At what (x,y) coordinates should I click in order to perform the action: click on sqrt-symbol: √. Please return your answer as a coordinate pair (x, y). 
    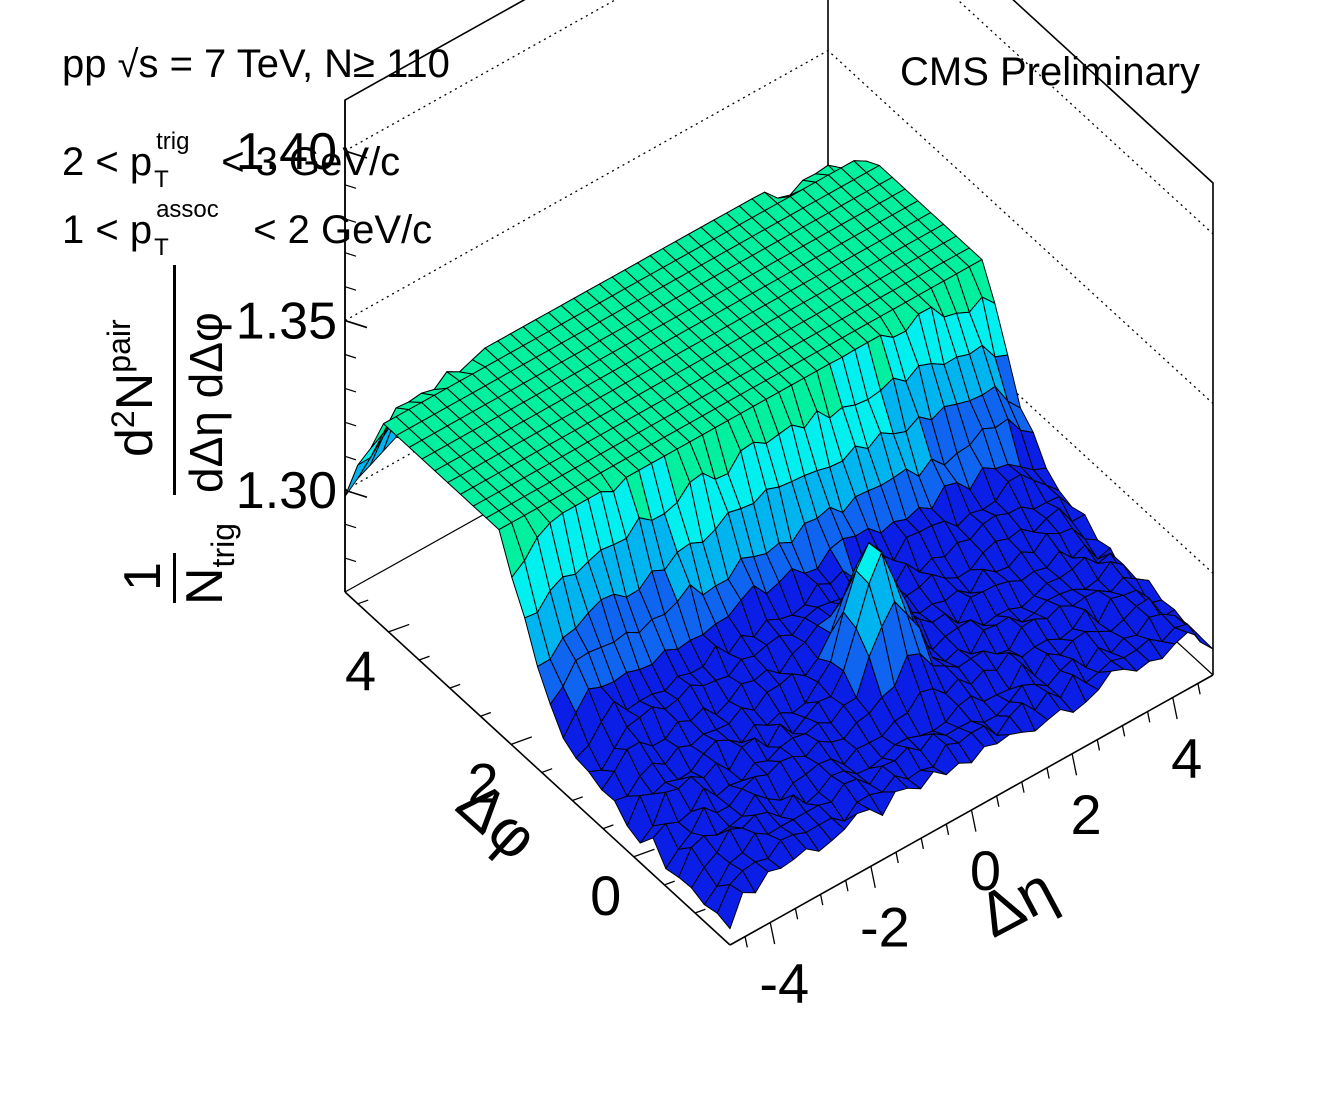
    Looking at the image, I should click on (128, 65).